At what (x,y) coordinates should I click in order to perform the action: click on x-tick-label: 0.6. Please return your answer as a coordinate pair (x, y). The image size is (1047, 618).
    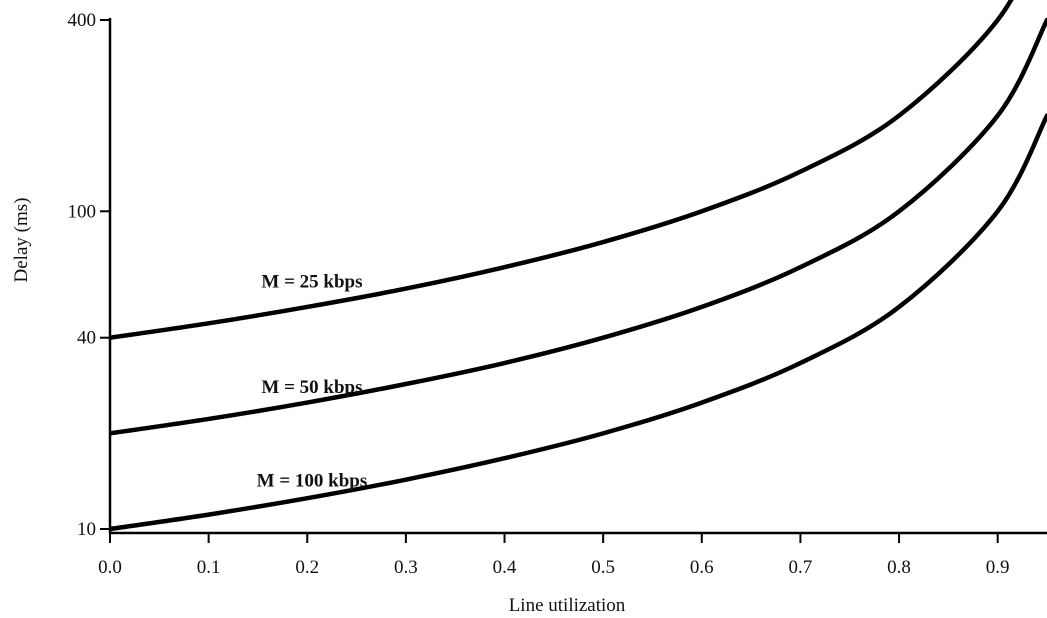
    Looking at the image, I should click on (702, 567).